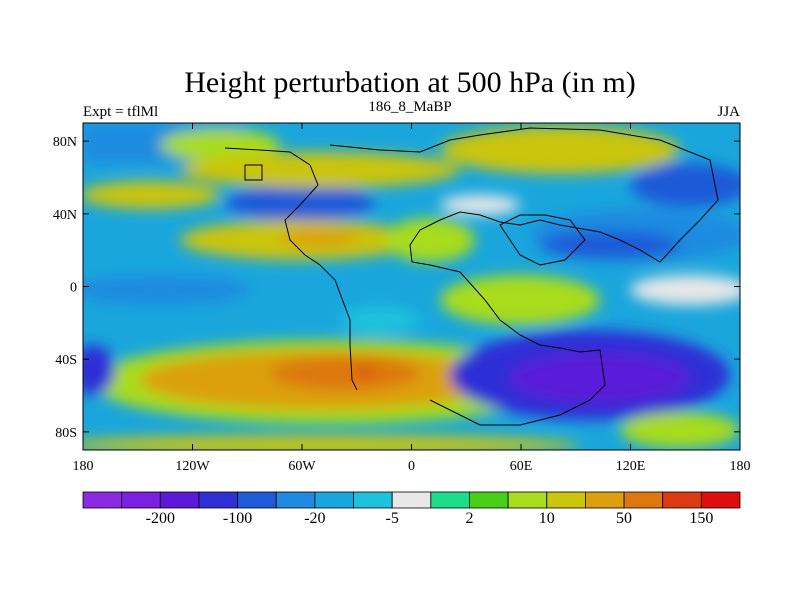 The image size is (800, 600). I want to click on lon-tick-label: 120W, so click(192, 466).